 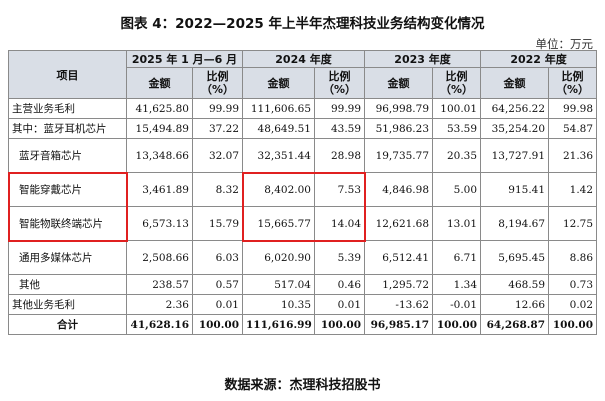 What do you see at coordinates (217, 223) in the screenshot?
I see `ratio-cell: 15.79` at bounding box center [217, 223].